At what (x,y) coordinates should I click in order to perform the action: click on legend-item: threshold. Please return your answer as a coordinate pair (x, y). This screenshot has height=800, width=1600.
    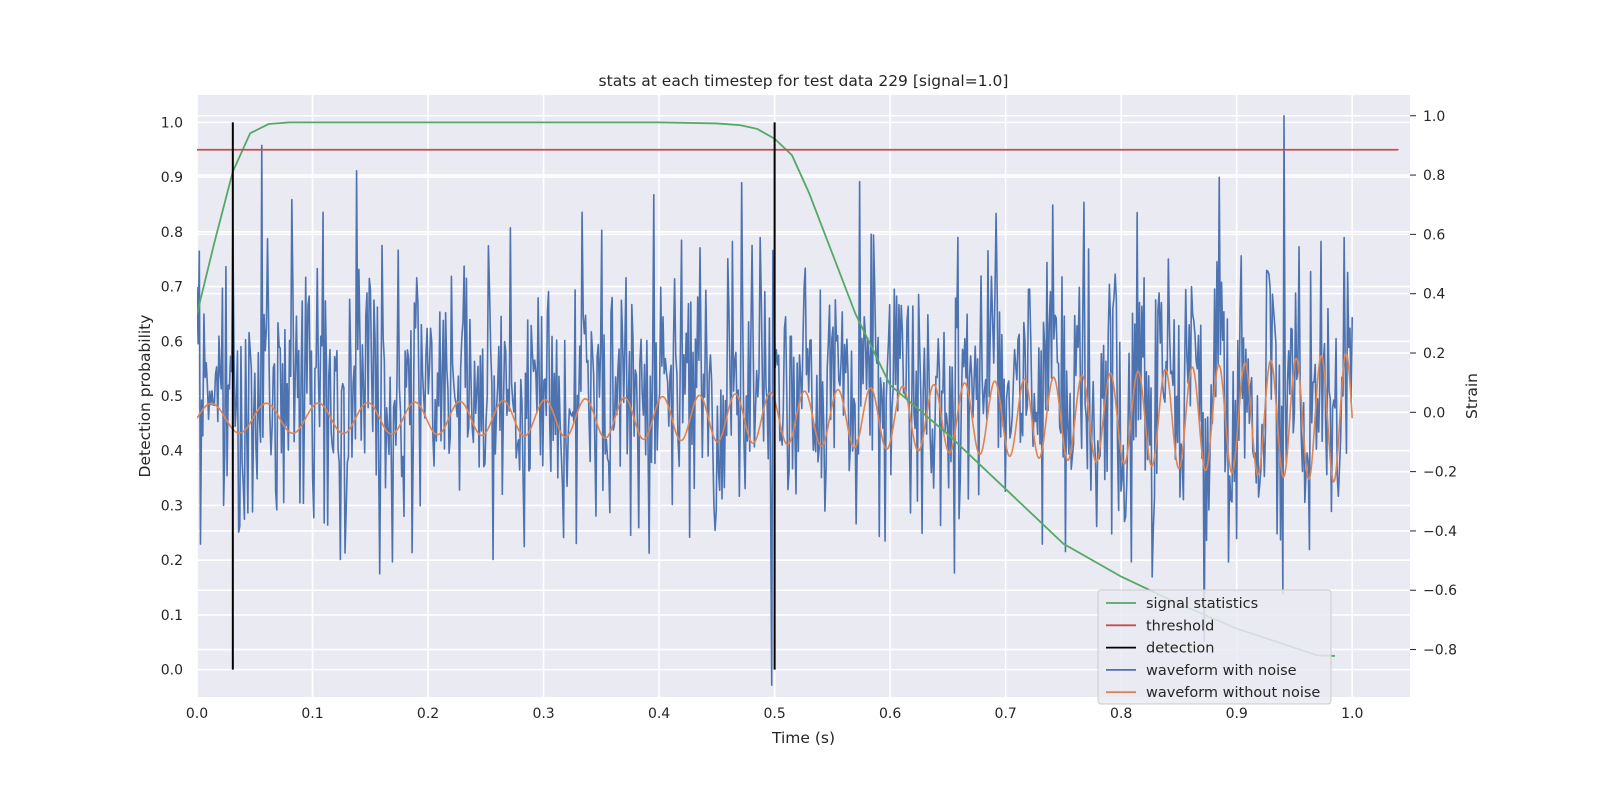
    Looking at the image, I should click on (1160, 626).